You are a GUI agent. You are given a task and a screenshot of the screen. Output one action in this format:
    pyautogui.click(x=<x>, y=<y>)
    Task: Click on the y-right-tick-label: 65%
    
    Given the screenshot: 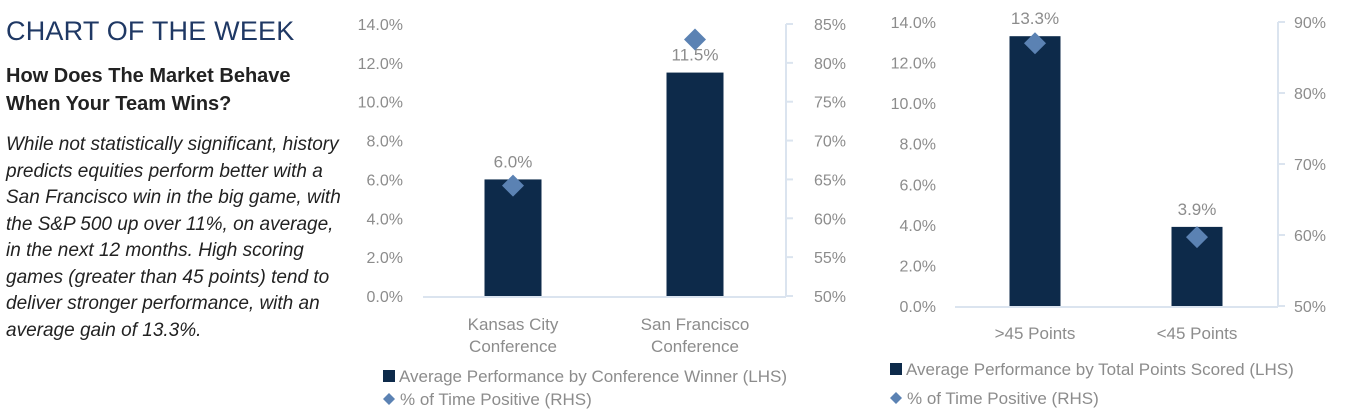 What is the action you would take?
    pyautogui.click(x=830, y=180)
    